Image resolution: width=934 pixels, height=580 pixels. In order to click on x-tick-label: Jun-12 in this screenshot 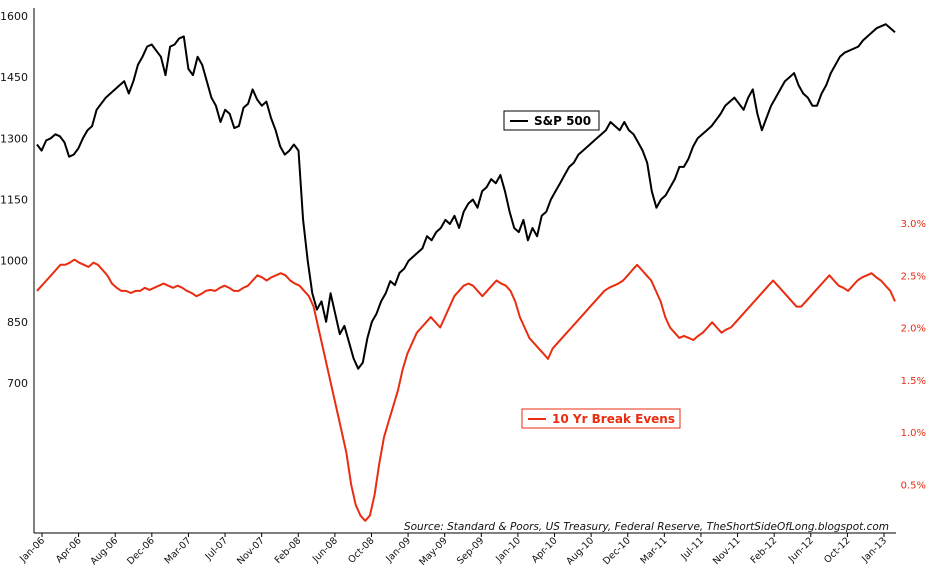, I will do `click(801, 550)`.